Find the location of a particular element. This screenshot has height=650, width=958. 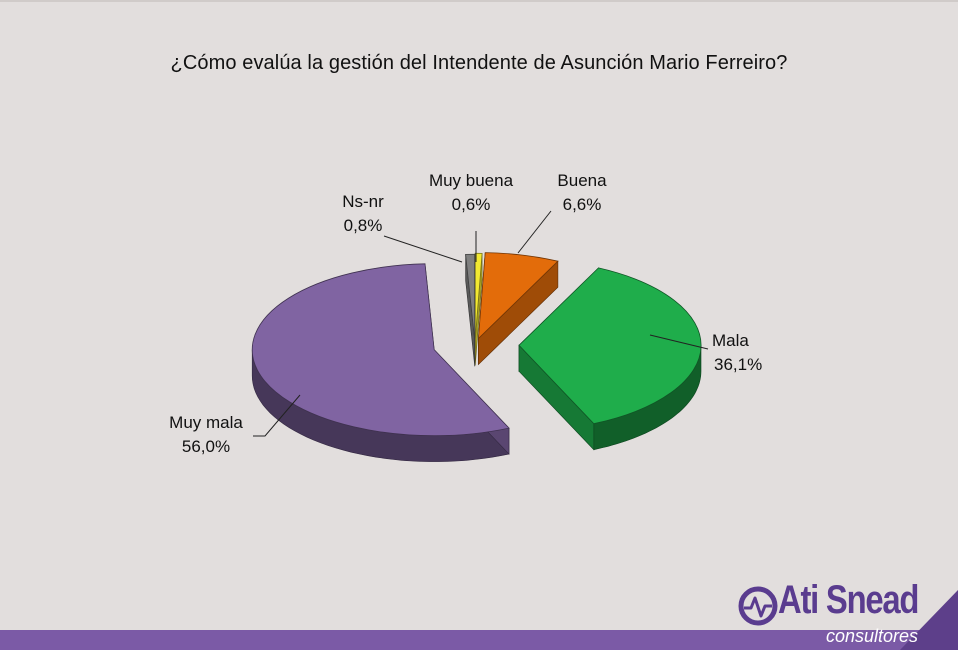

pie-tops is located at coordinates (476, 344).